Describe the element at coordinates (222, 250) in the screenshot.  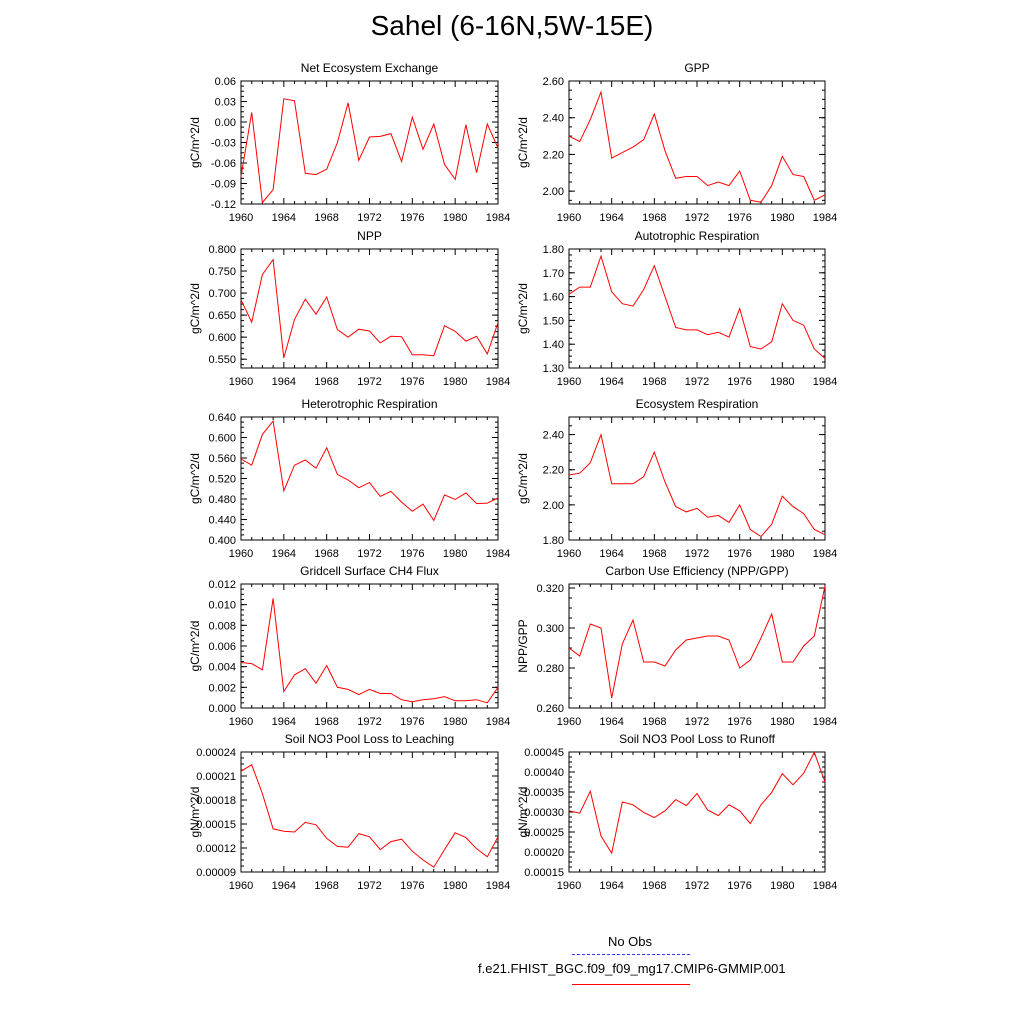
I see `y-tick-label: 0.800` at that location.